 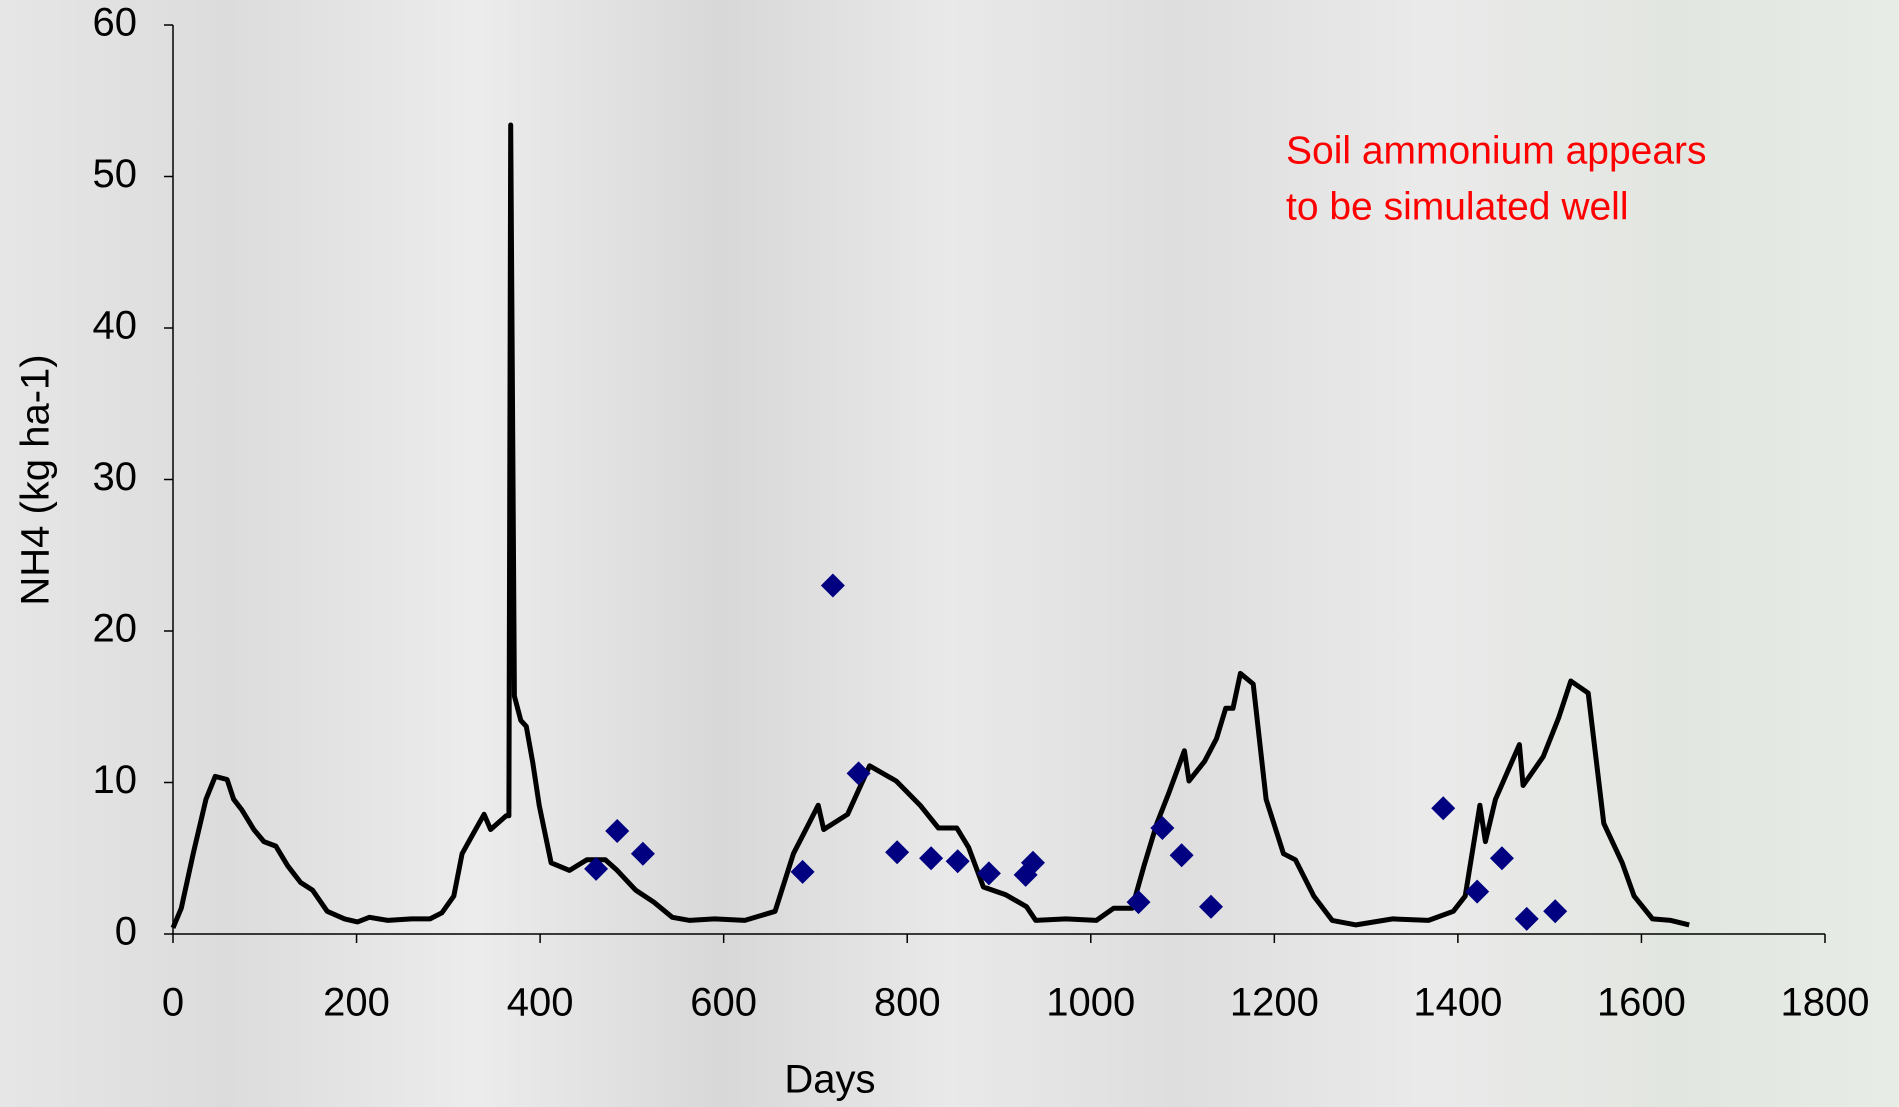 What do you see at coordinates (173, 1003) in the screenshot?
I see `x-tick-label: 0` at bounding box center [173, 1003].